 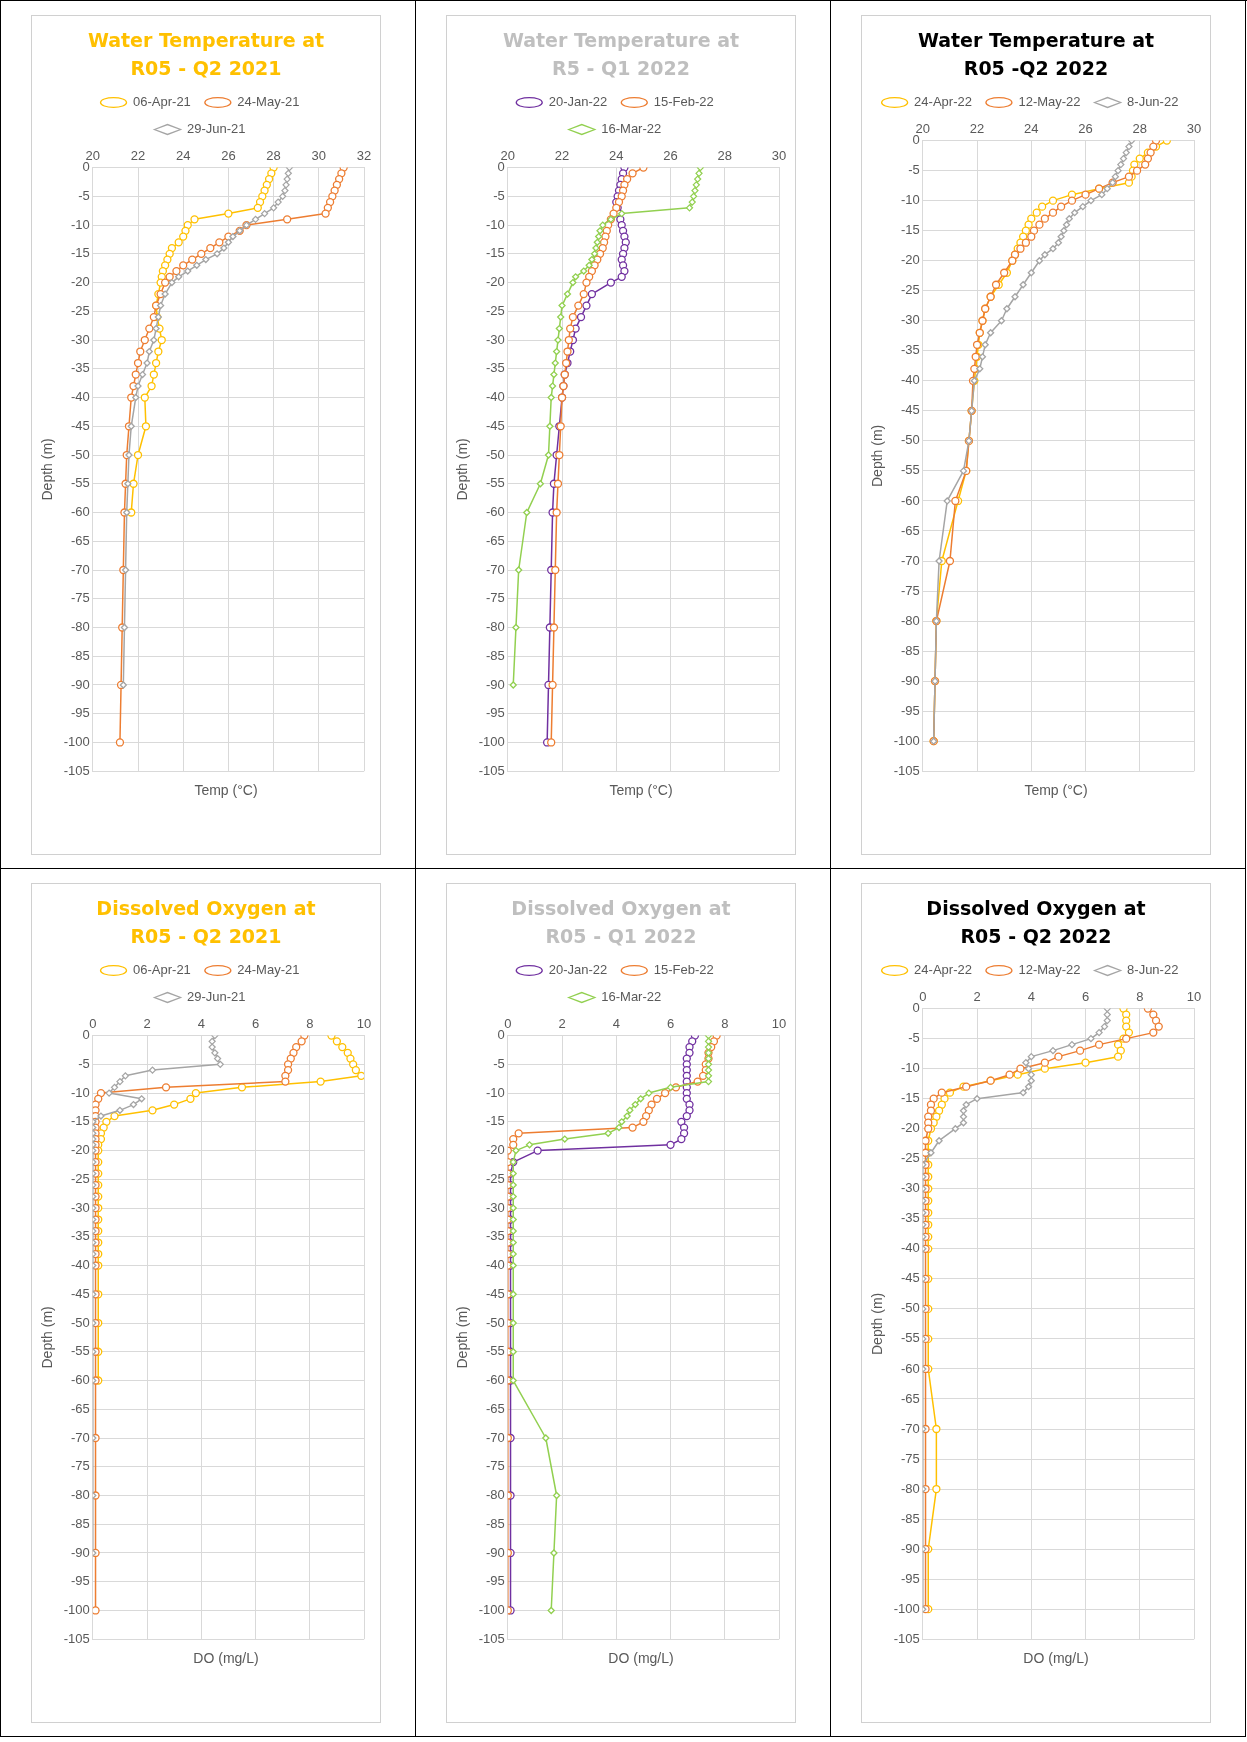 I want to click on x-tick-label: 22, so click(x=138, y=156).